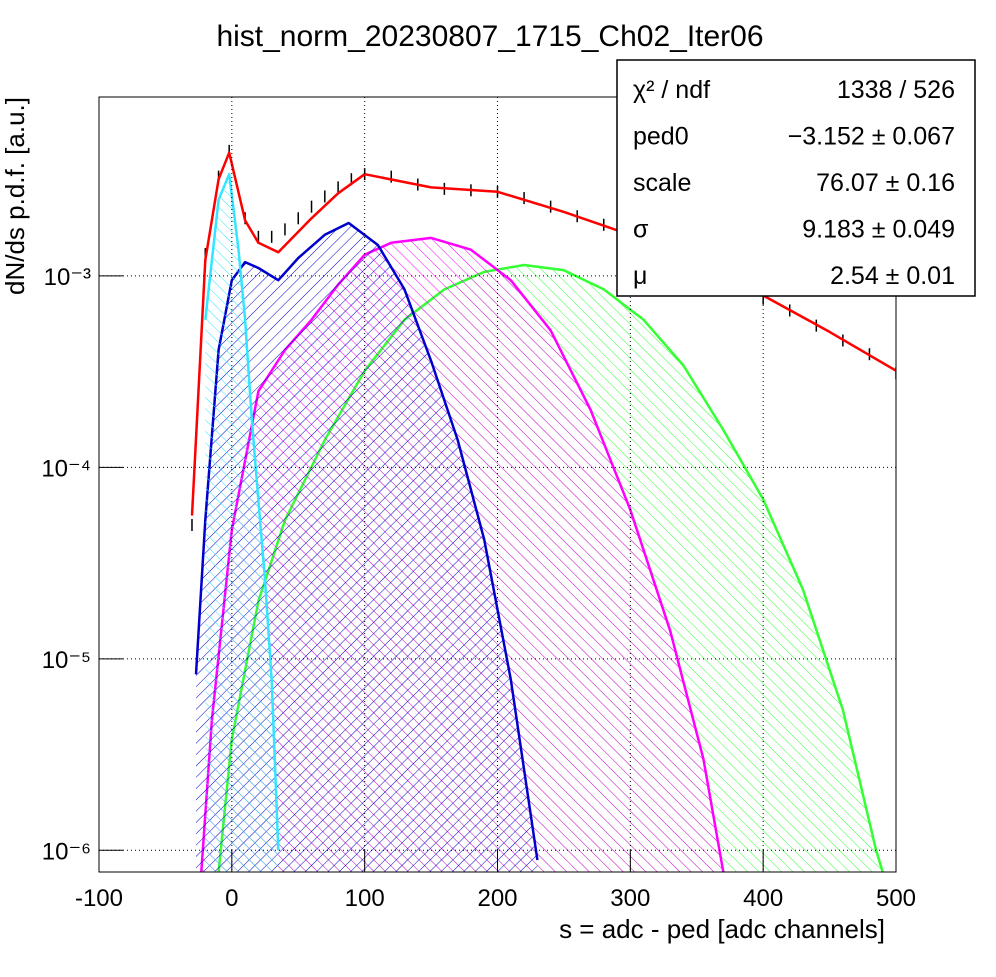 The image size is (996, 977). I want to click on curve, so click(242, 511).